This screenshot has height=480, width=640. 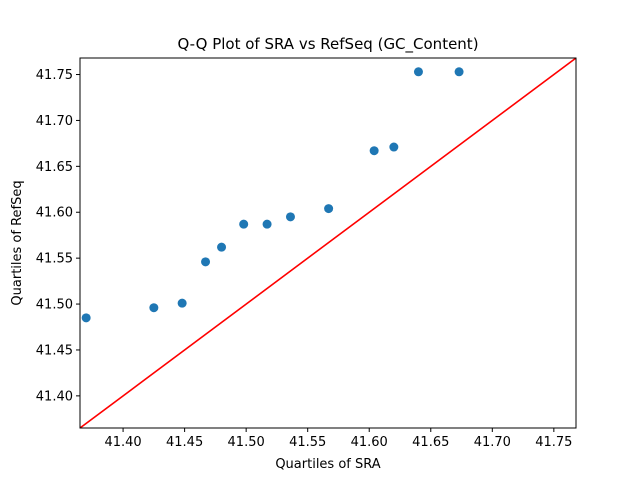 What do you see at coordinates (492, 442) in the screenshot?
I see `x-tick-label: 41.70` at bounding box center [492, 442].